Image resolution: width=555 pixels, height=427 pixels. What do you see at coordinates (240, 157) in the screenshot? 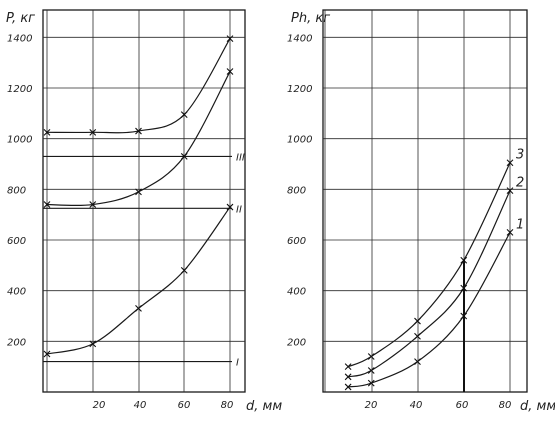
I see `reference-label-III: III` at bounding box center [240, 157].